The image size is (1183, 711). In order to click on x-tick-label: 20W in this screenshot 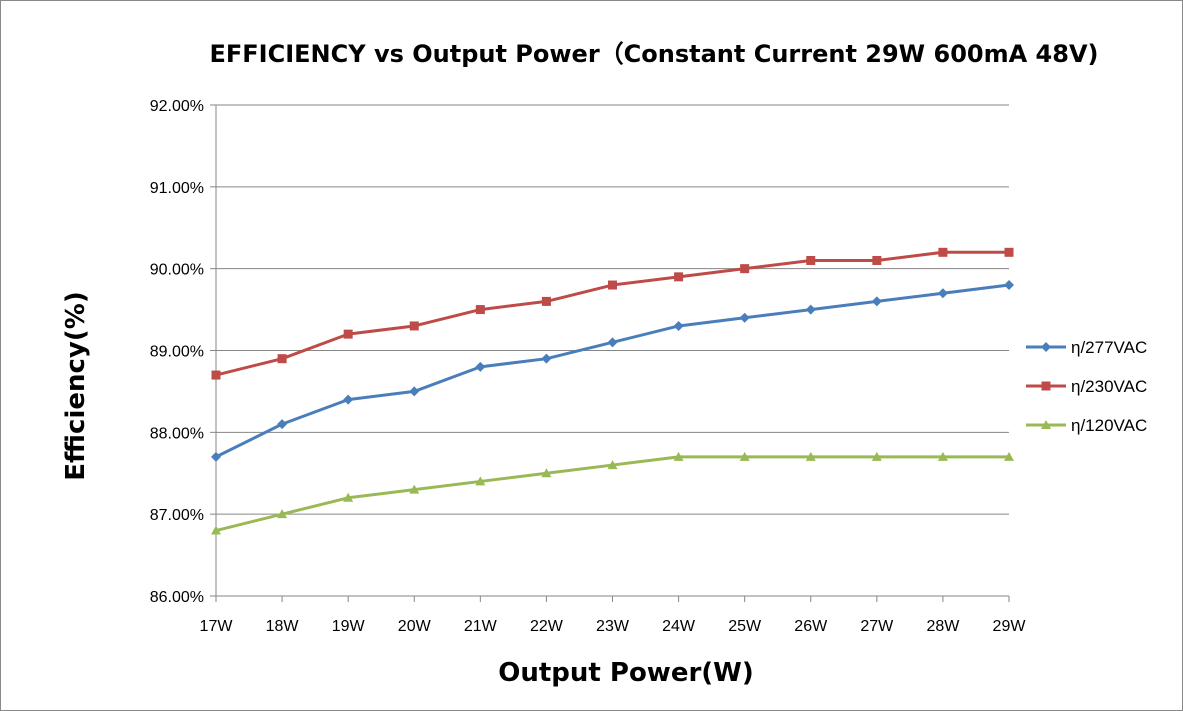, I will do `click(415, 626)`.